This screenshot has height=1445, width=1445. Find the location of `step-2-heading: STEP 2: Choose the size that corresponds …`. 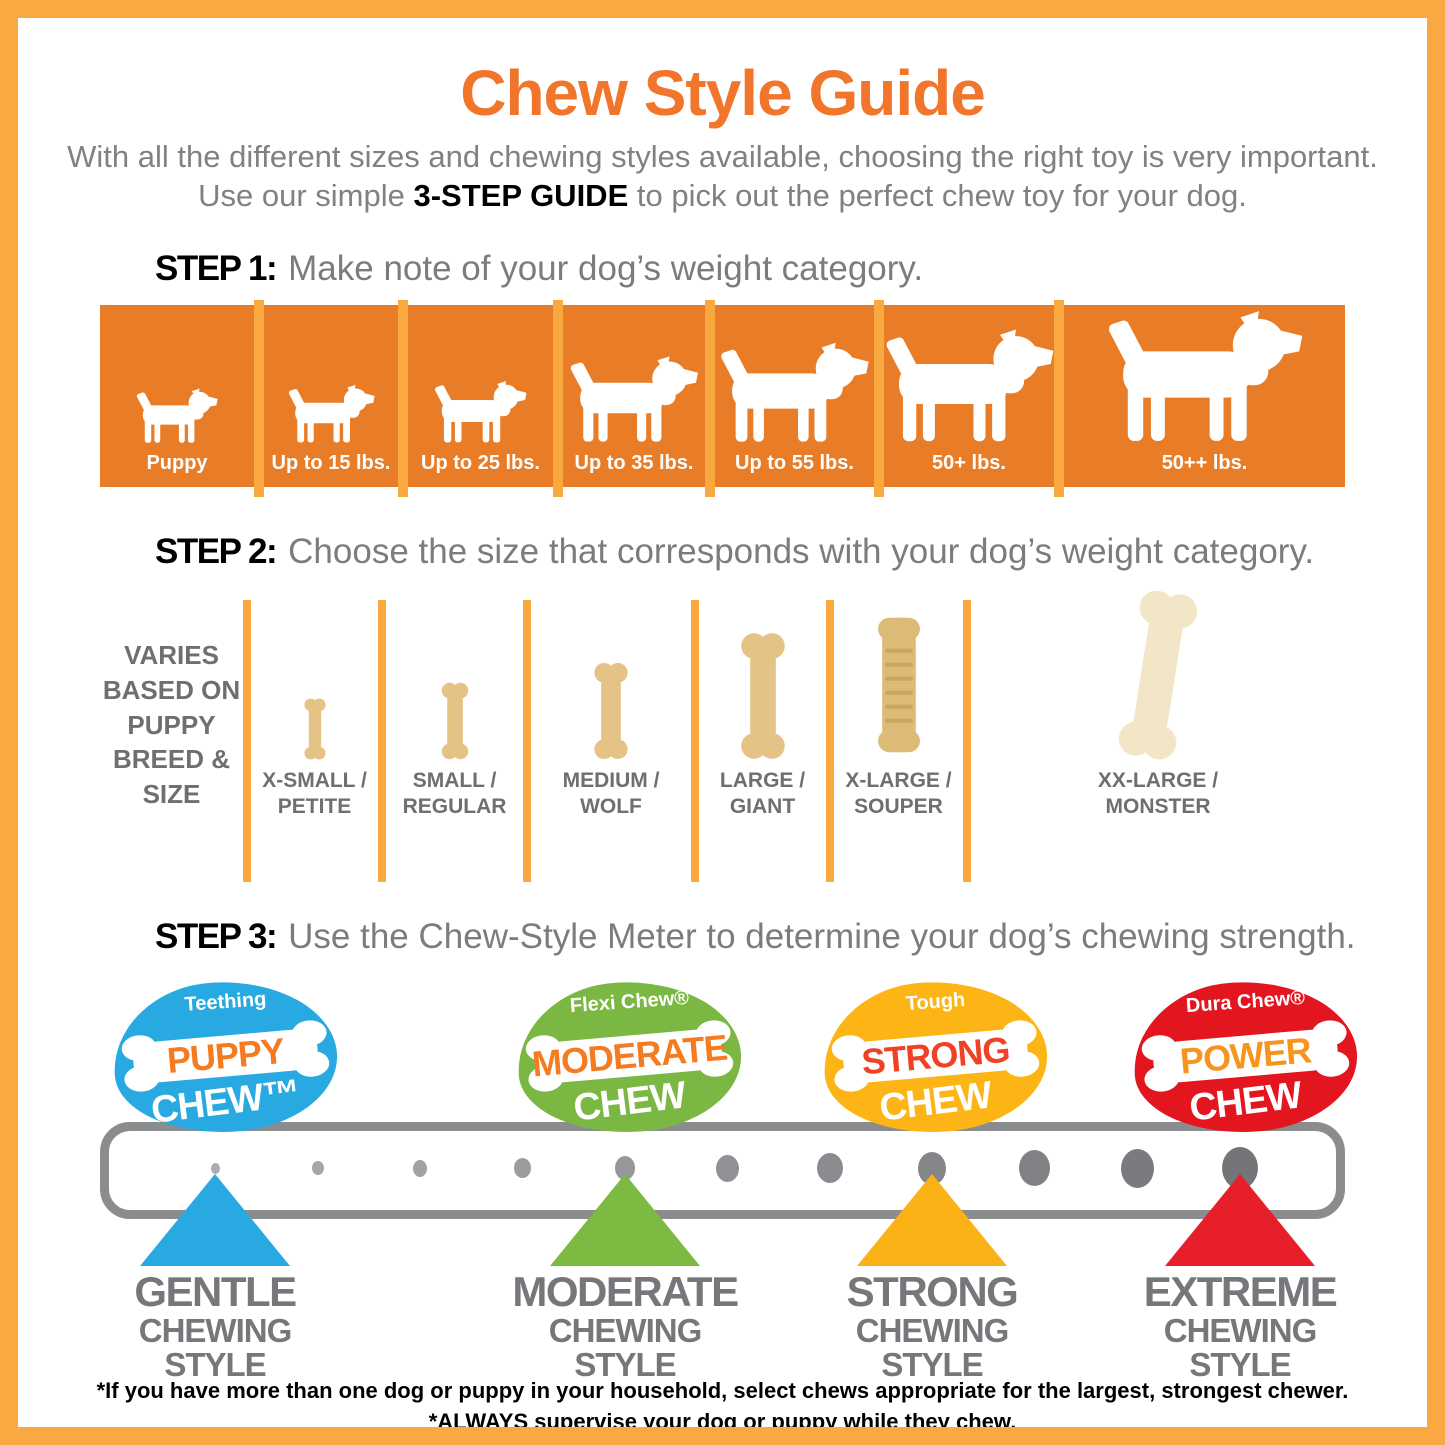

step-2-heading: STEP 2: Choose the size that corresponds … is located at coordinates (734, 552).